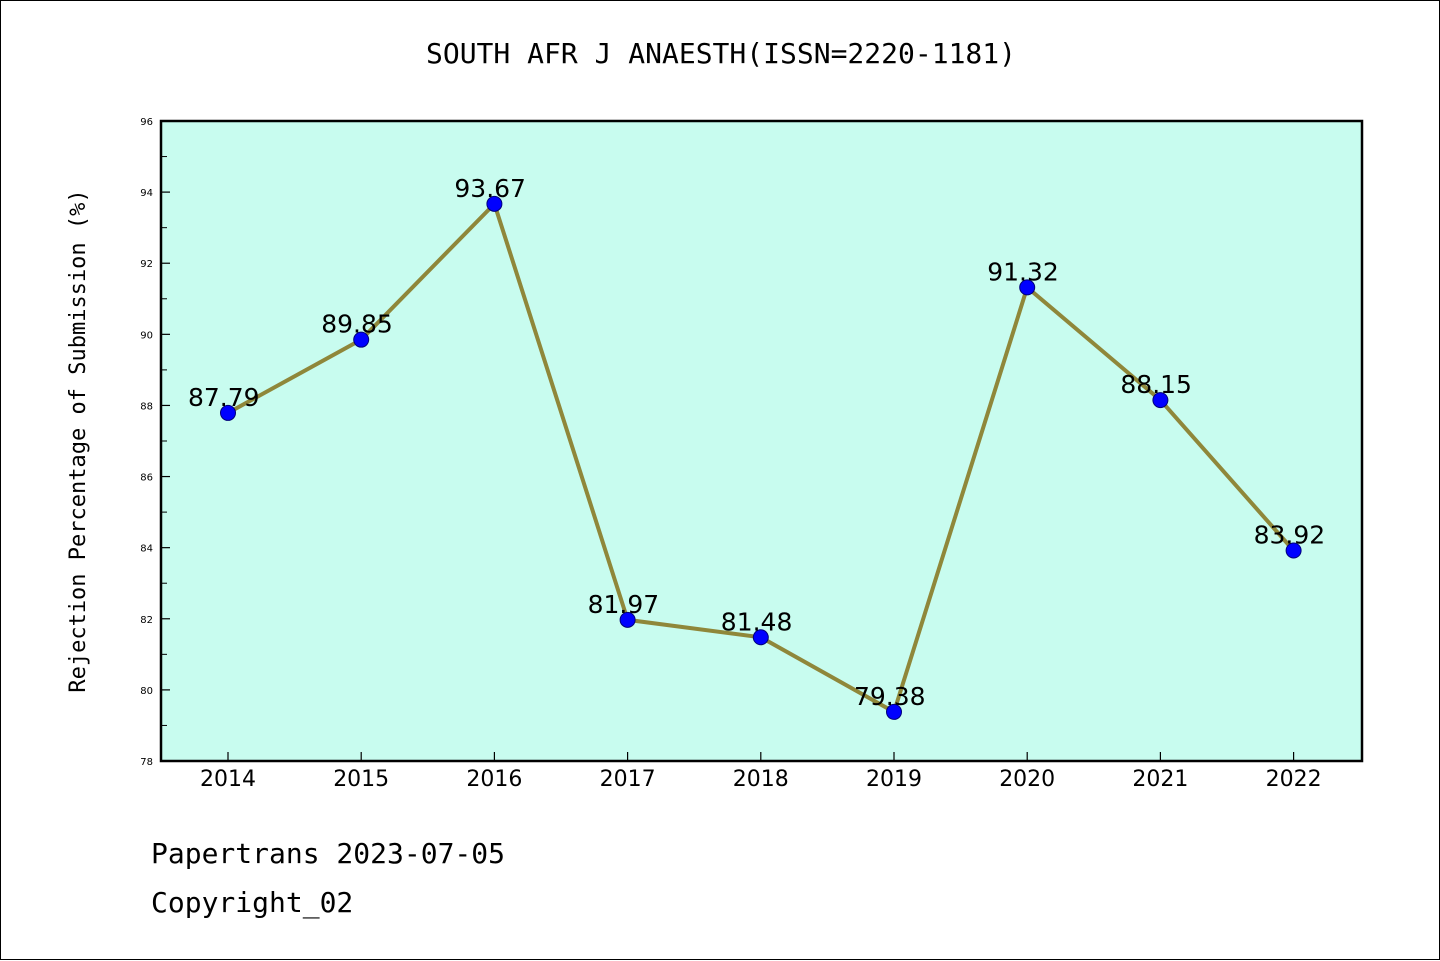 This screenshot has width=1440, height=961. Describe the element at coordinates (146, 264) in the screenshot. I see `y-tick-label: 92` at that location.